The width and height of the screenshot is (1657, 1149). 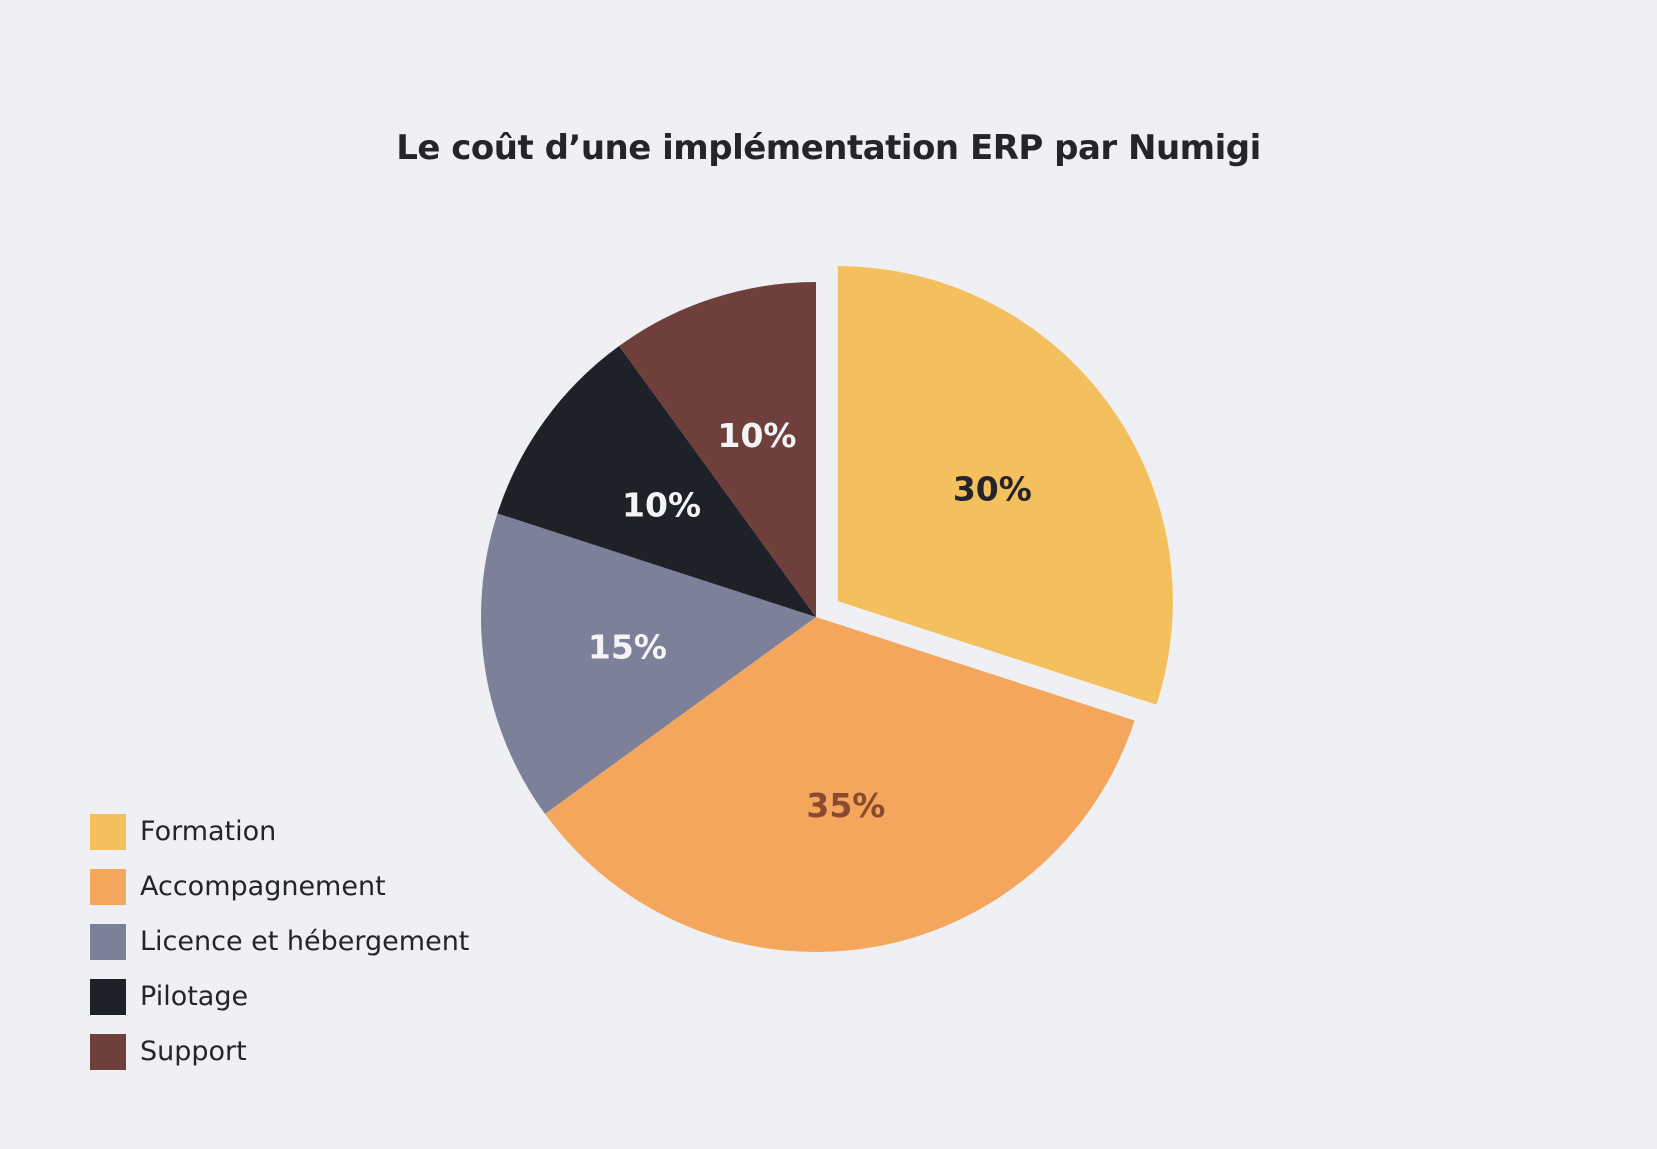 I want to click on pie-slice-value-label: 15%, so click(x=627, y=646).